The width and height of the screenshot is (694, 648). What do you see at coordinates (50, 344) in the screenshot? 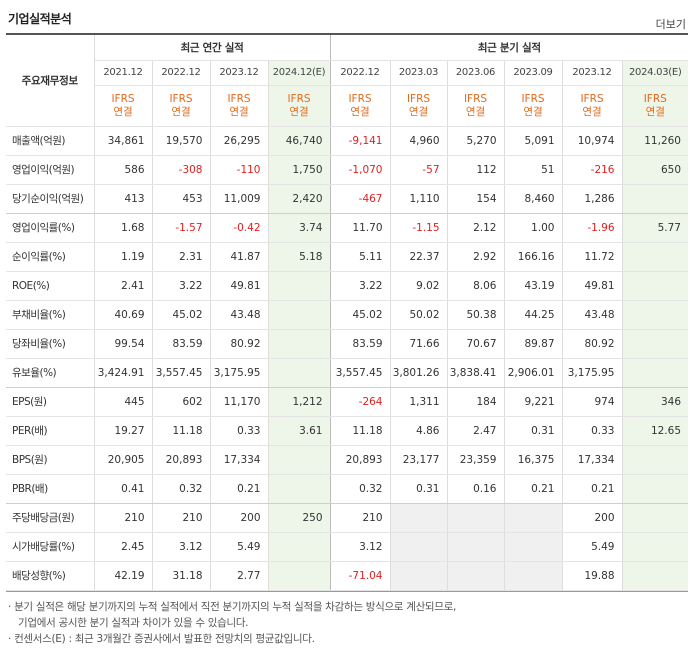
I see `row-label: 당좌비율(%)` at bounding box center [50, 344].